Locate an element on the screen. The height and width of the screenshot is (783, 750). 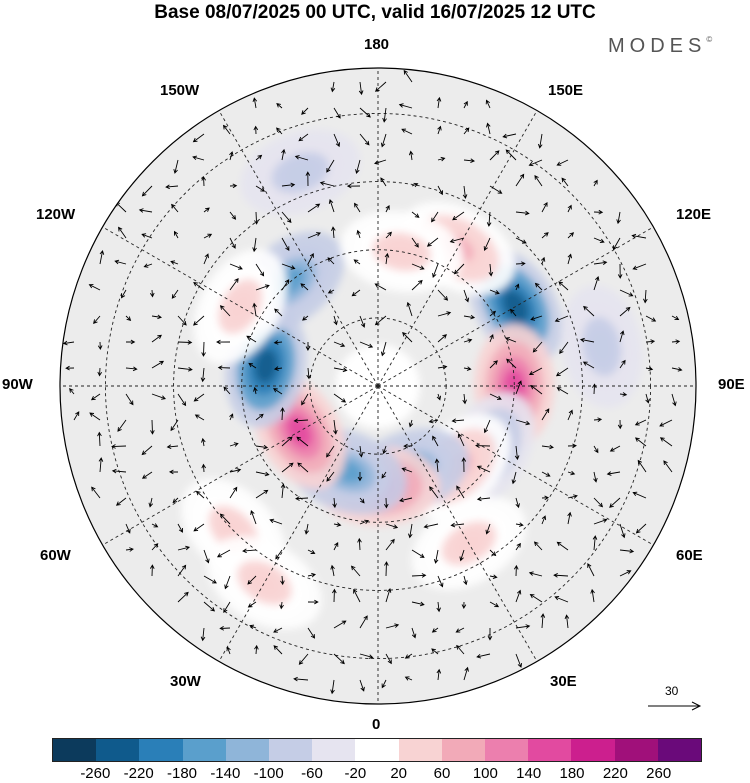
colorbar-tick-label: 60 is located at coordinates (442, 773).